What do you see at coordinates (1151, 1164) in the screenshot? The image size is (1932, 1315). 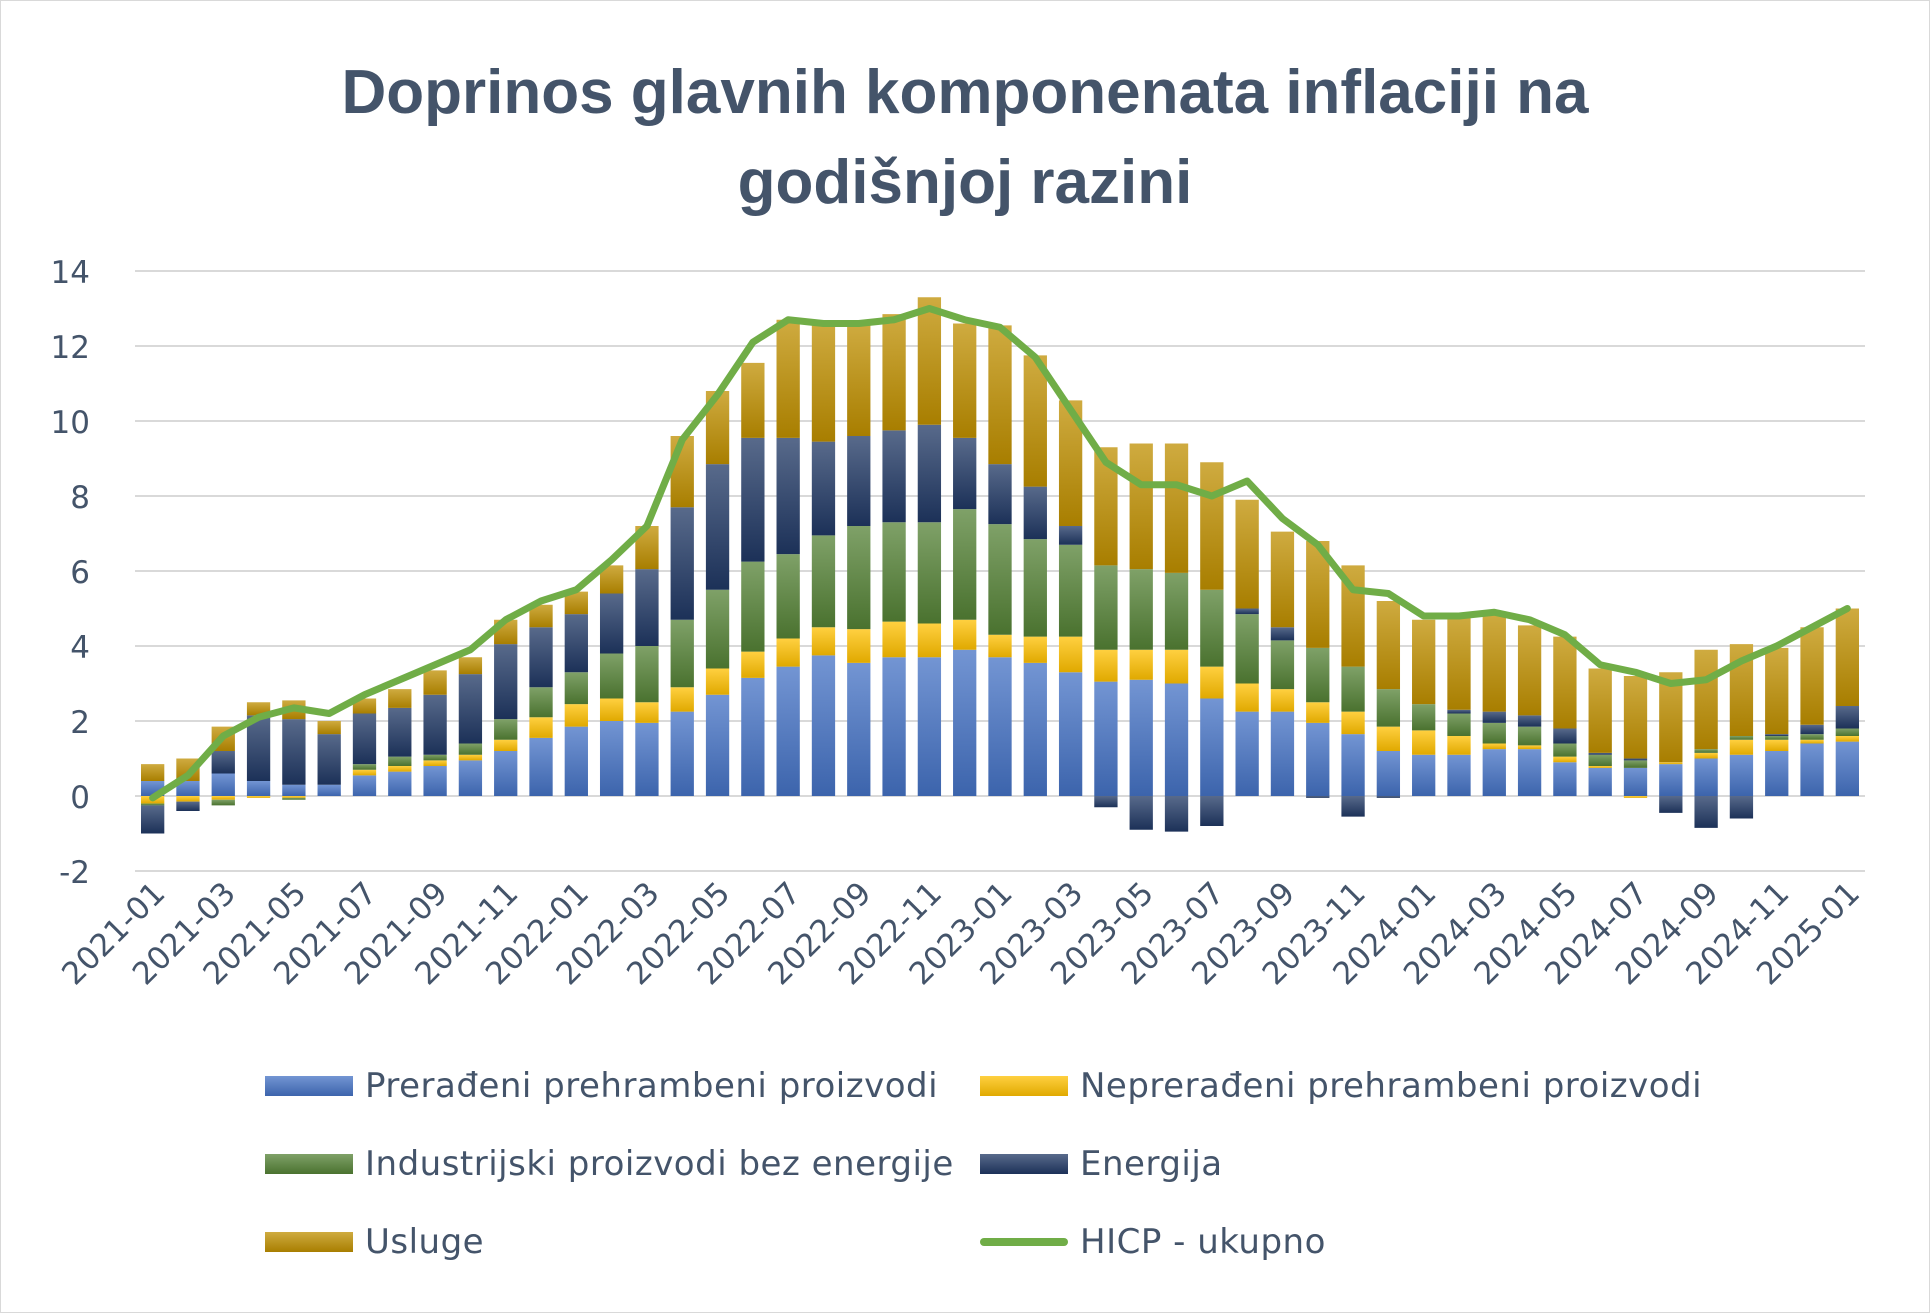 I see `legend-label: Energija` at bounding box center [1151, 1164].